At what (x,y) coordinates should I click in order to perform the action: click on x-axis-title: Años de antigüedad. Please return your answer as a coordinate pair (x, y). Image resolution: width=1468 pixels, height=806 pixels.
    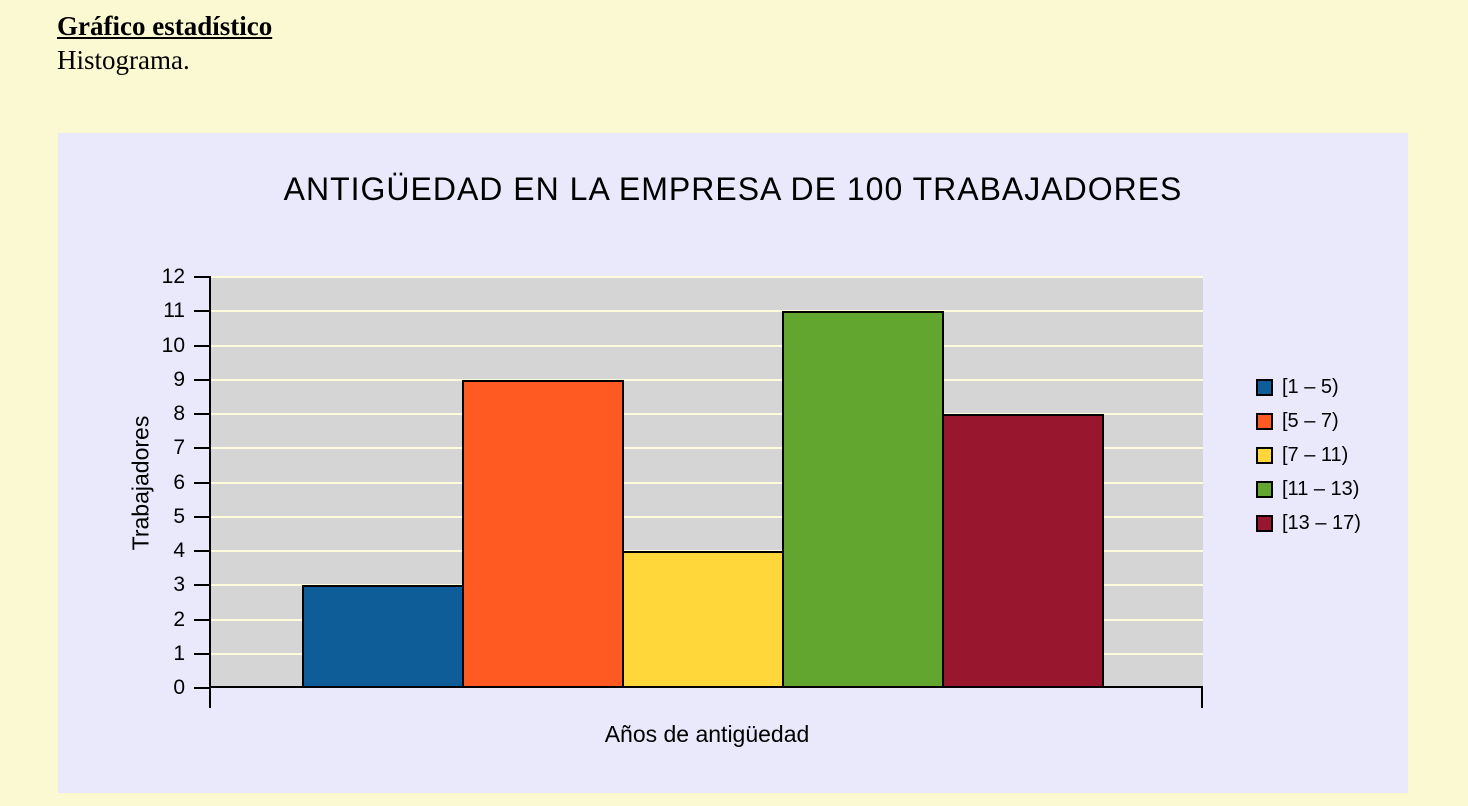
    Looking at the image, I should click on (707, 734).